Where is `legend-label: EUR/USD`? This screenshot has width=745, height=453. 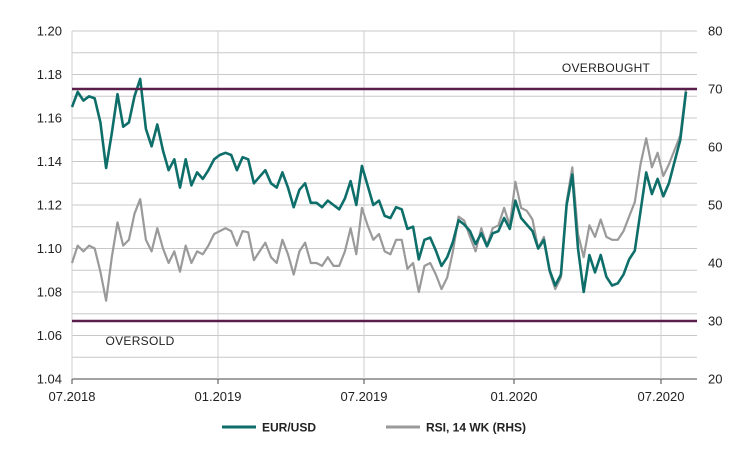 legend-label: EUR/USD is located at coordinates (289, 428).